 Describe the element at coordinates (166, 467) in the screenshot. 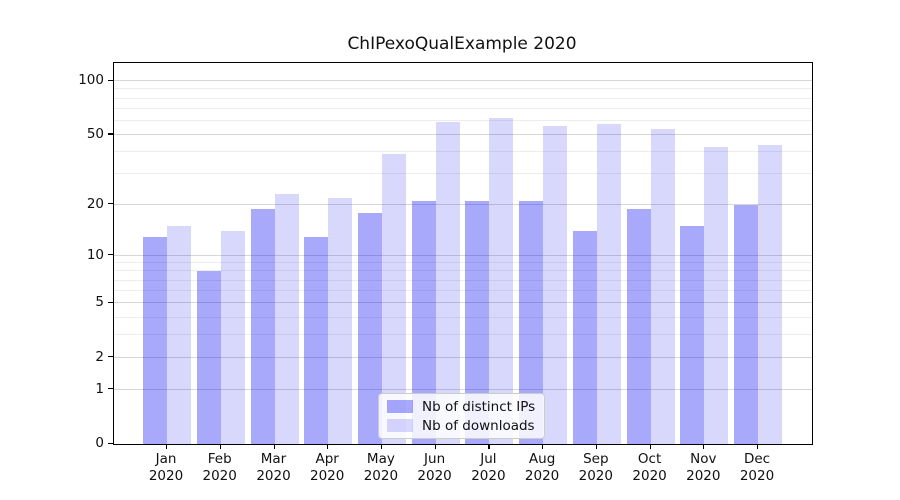

I see `x-tick-label-jan: Jan 2020` at that location.